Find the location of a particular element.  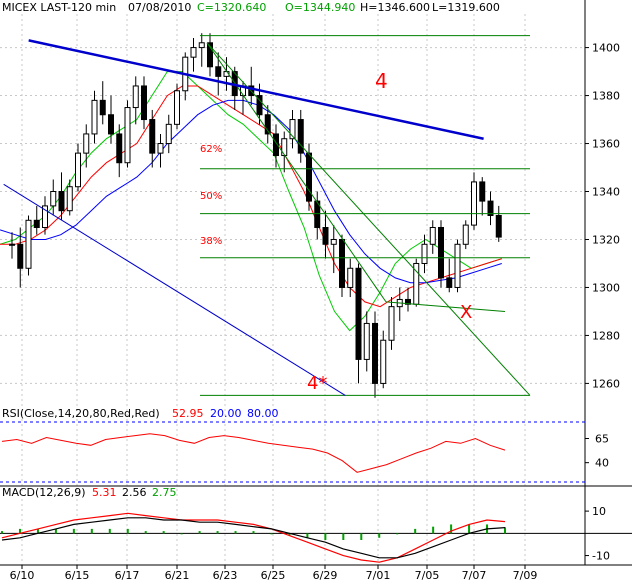

x-tick-label: 6/17 is located at coordinates (127, 574).